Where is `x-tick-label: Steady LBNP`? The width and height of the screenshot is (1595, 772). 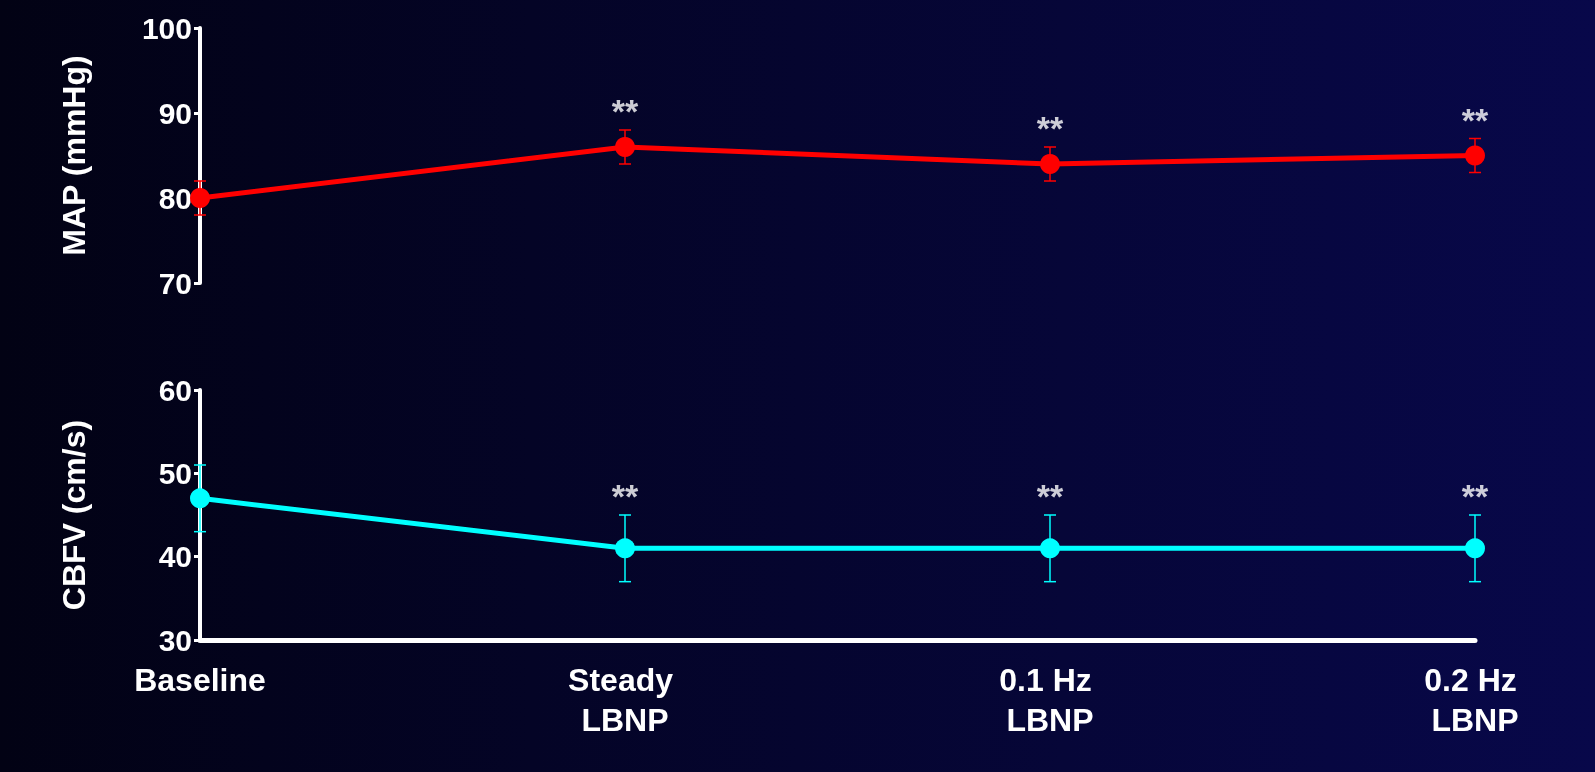
x-tick-label: Steady LBNP is located at coordinates (625, 700).